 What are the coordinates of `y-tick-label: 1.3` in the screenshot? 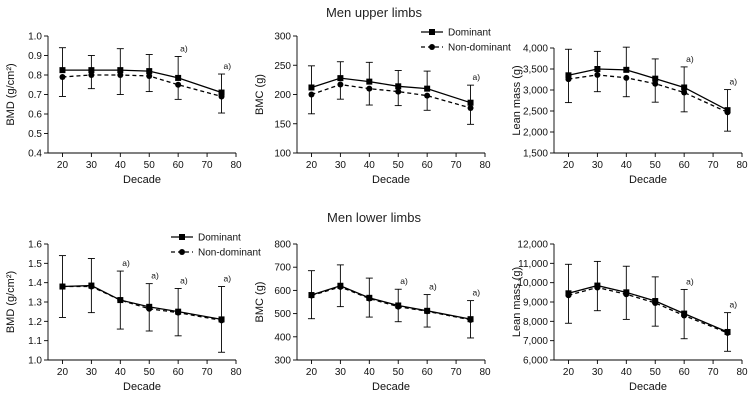 It's located at (35, 303).